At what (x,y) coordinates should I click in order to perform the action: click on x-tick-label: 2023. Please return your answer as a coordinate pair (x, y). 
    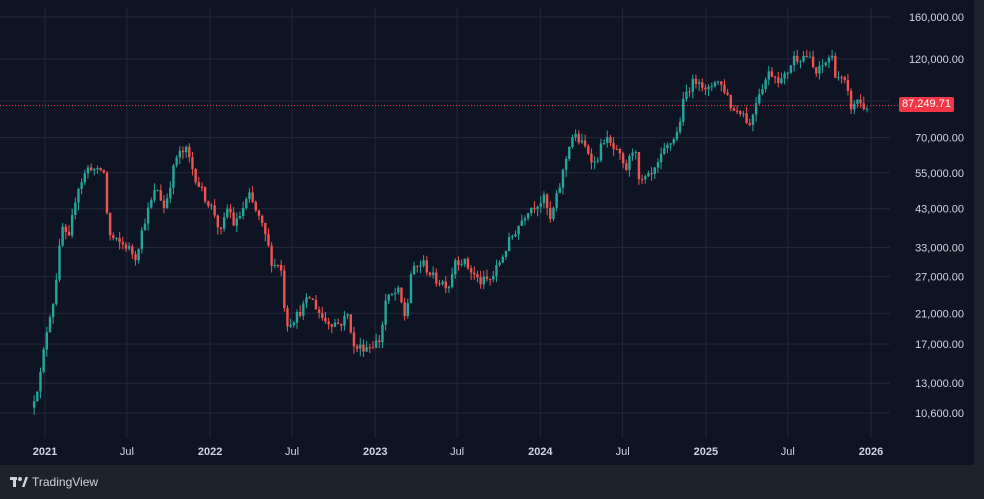
    Looking at the image, I should click on (375, 452).